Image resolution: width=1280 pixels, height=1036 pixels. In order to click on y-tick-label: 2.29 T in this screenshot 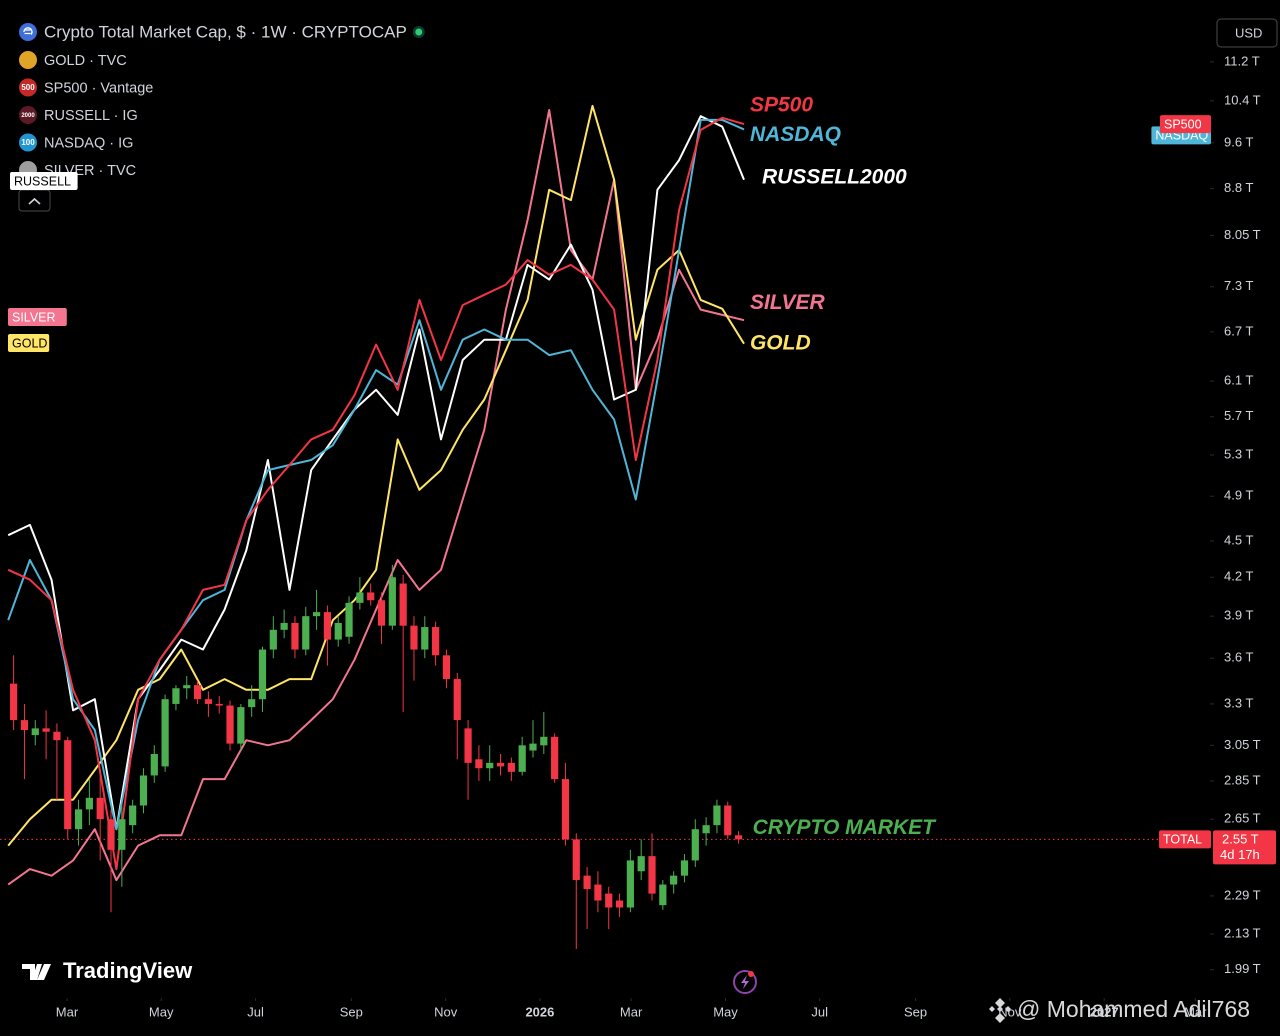, I will do `click(1242, 894)`.